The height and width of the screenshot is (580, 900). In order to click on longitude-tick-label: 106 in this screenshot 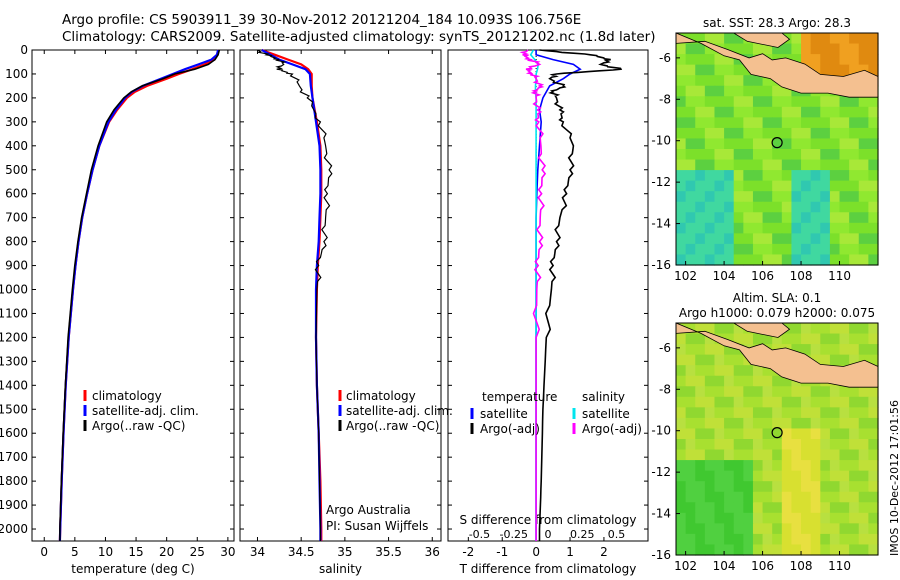, I will do `click(762, 566)`.